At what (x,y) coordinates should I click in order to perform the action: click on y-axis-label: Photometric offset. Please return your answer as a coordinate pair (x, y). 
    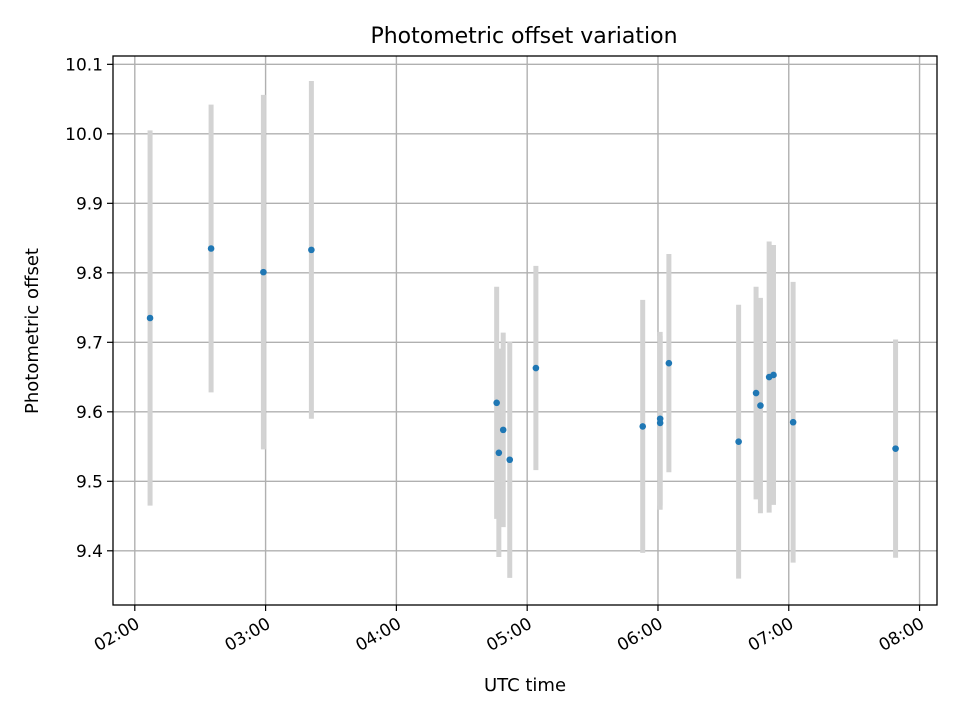
    Looking at the image, I should click on (32, 331).